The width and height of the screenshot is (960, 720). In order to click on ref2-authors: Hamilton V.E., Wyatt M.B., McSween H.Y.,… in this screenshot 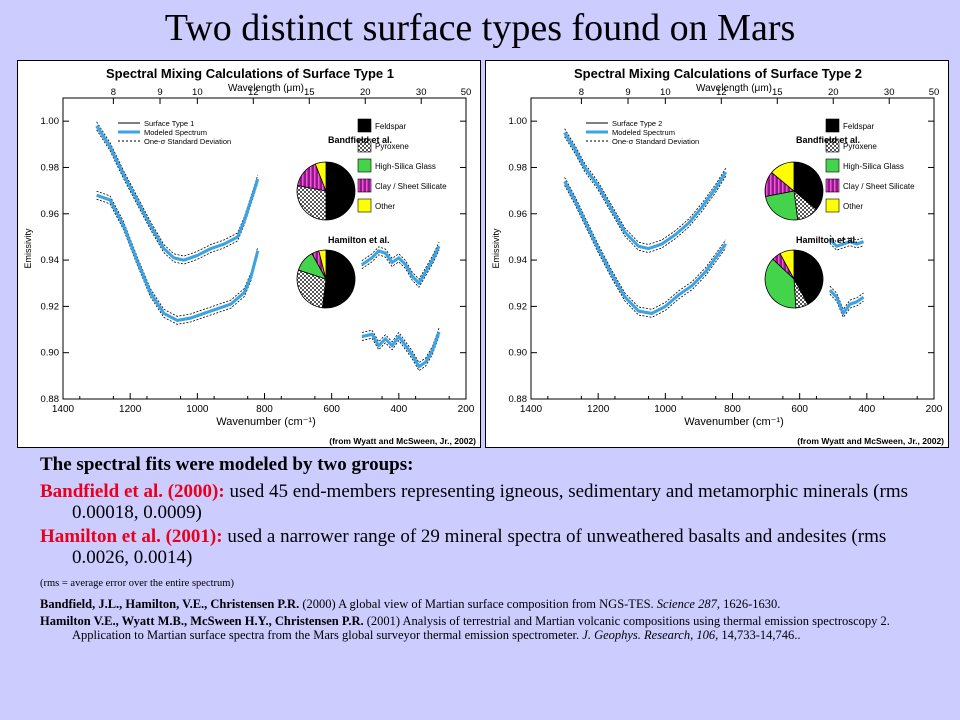, I will do `click(202, 621)`.